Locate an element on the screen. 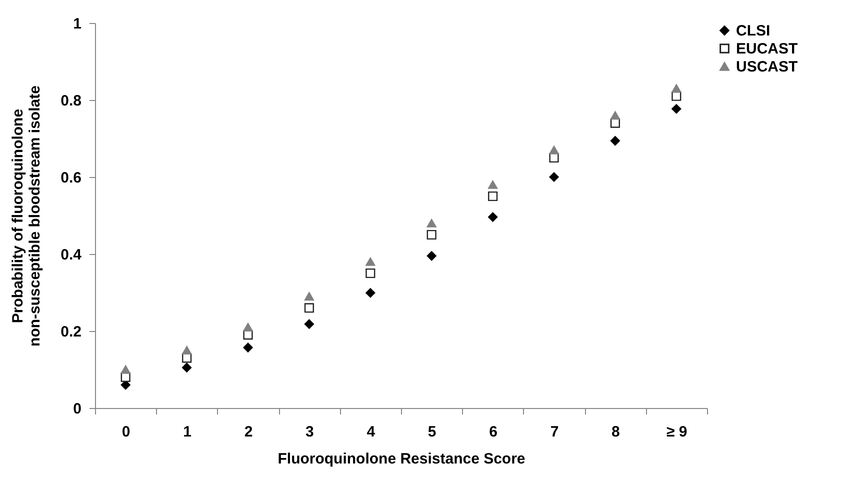 Image resolution: width=843 pixels, height=483 pixels. x-tick-label: 2 is located at coordinates (248, 432).